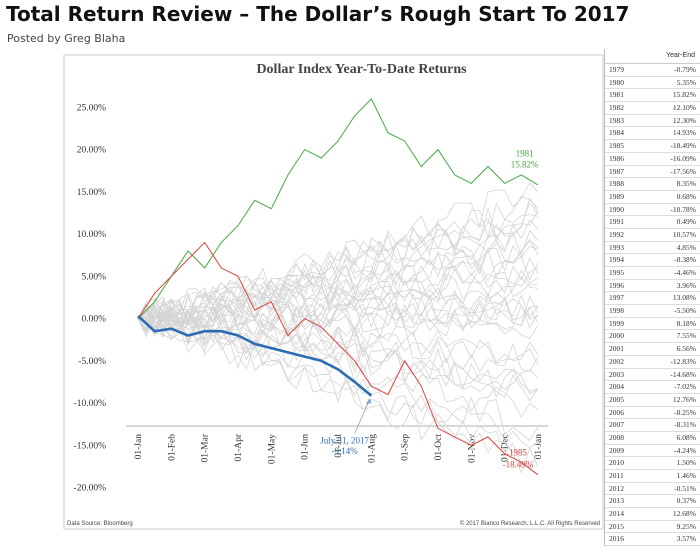  What do you see at coordinates (652, 539) in the screenshot?
I see `year-end-row: 2016 3.57%` at bounding box center [652, 539].